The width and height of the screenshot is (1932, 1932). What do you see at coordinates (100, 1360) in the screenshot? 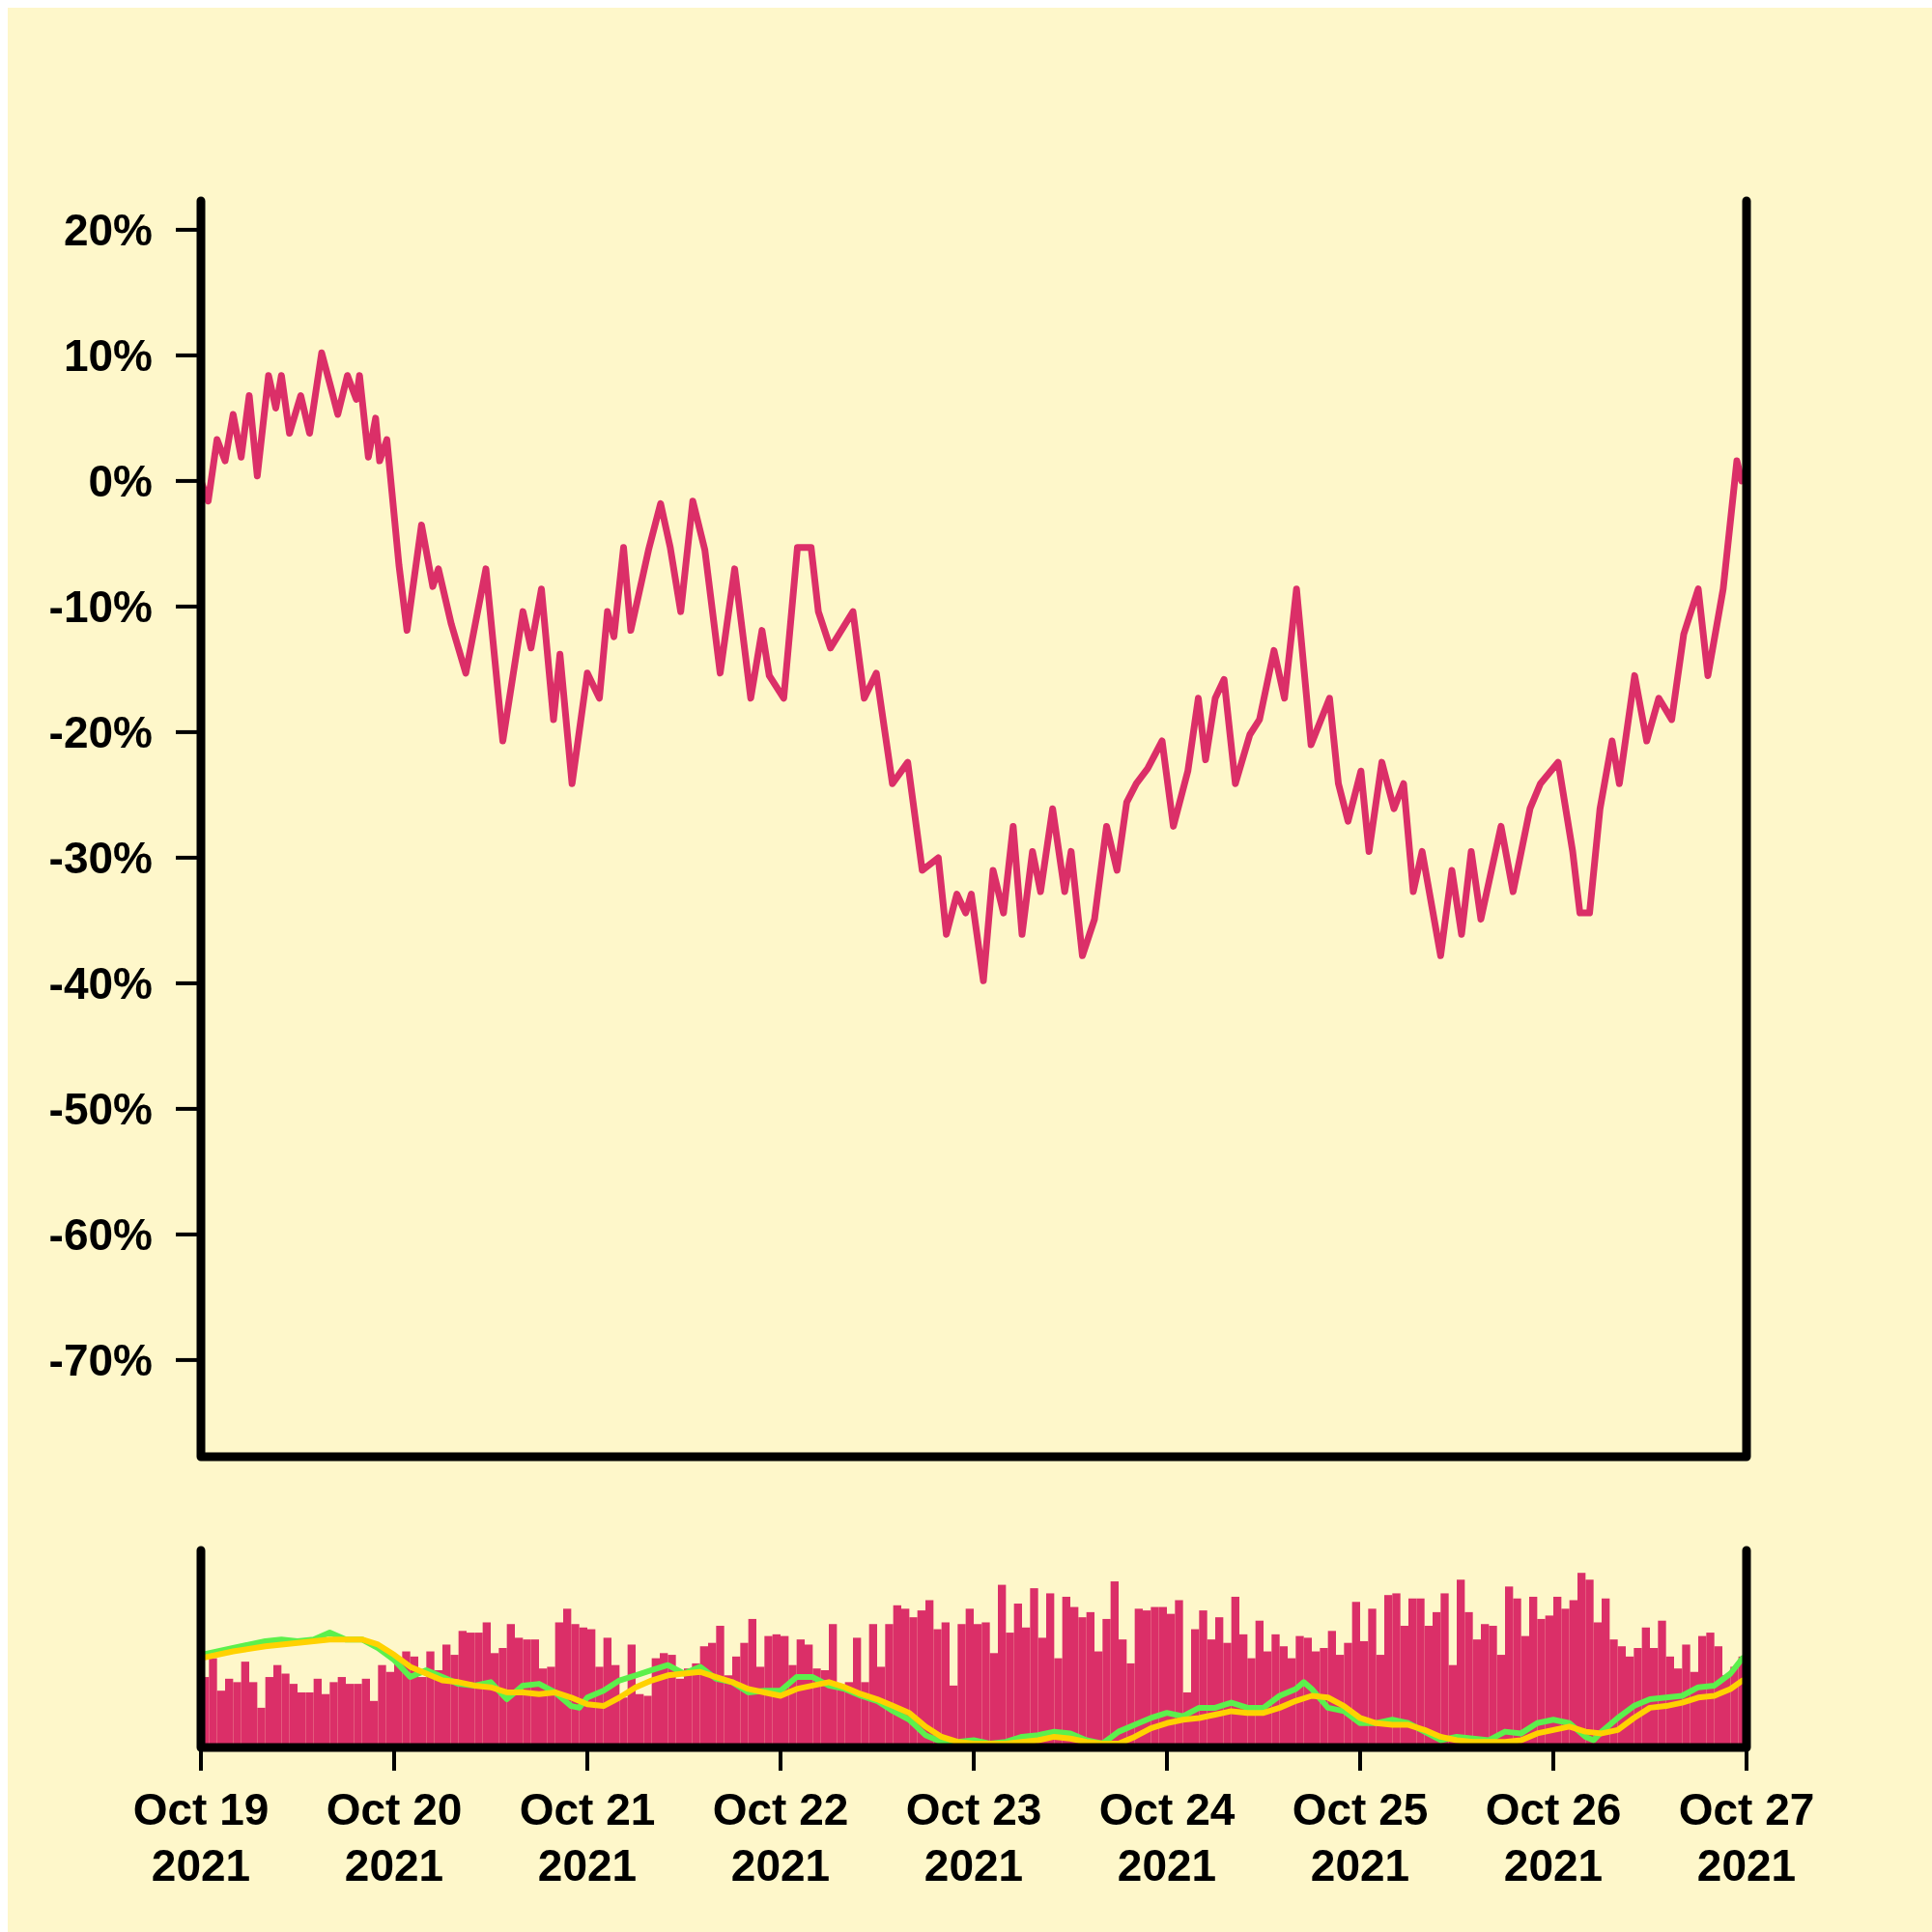
I see `y-tick-label: -70%` at bounding box center [100, 1360].